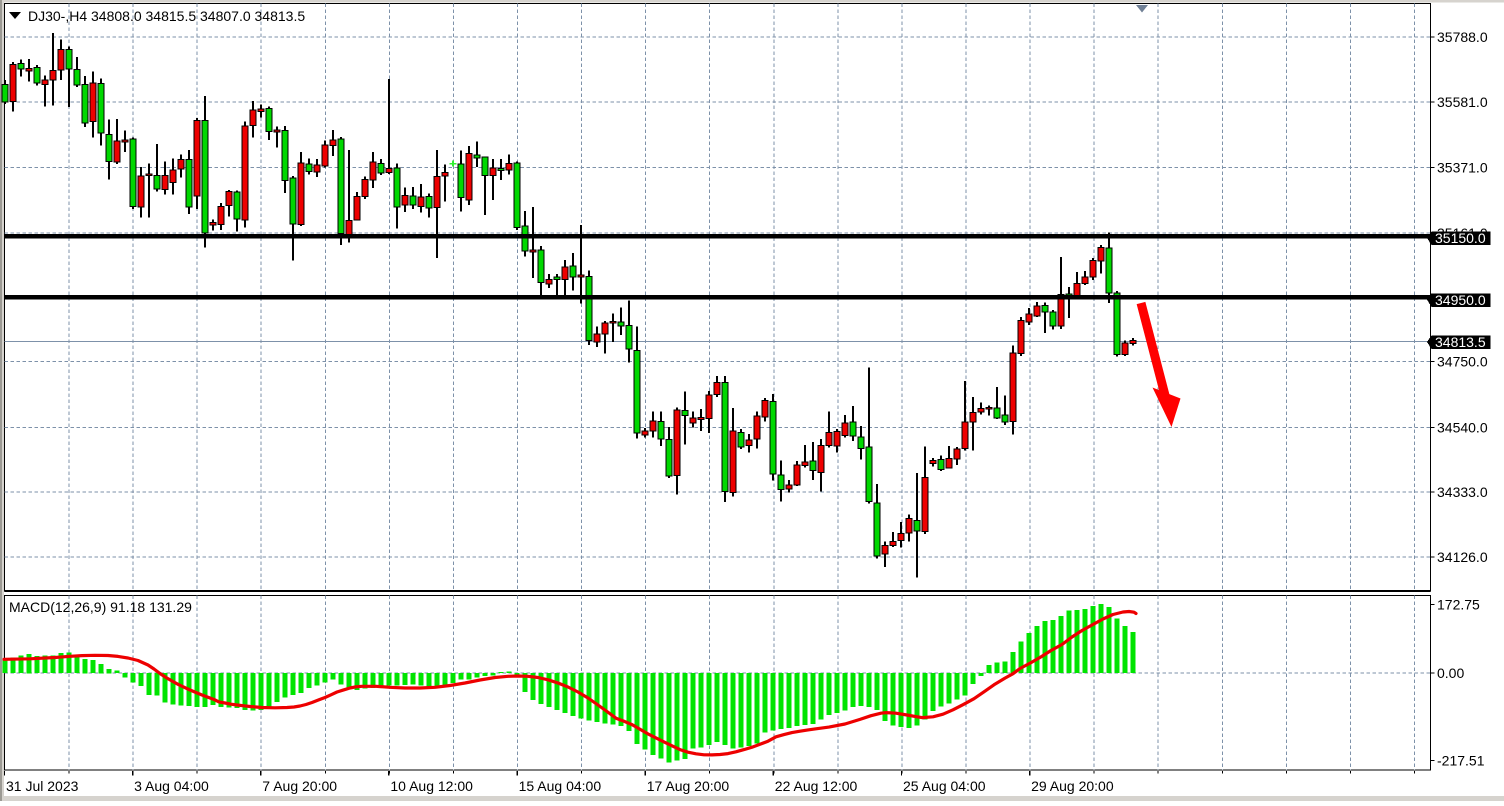 The width and height of the screenshot is (1504, 806). Describe the element at coordinates (1460, 342) in the screenshot. I see `svg-text: 34813.5` at that location.